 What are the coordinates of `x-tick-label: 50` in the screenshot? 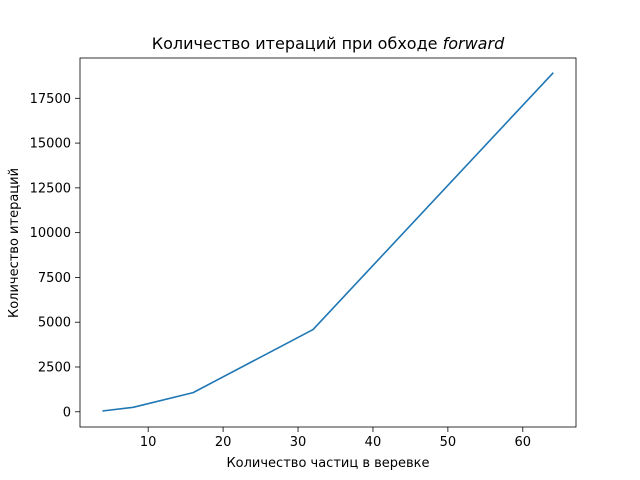 It's located at (448, 442).